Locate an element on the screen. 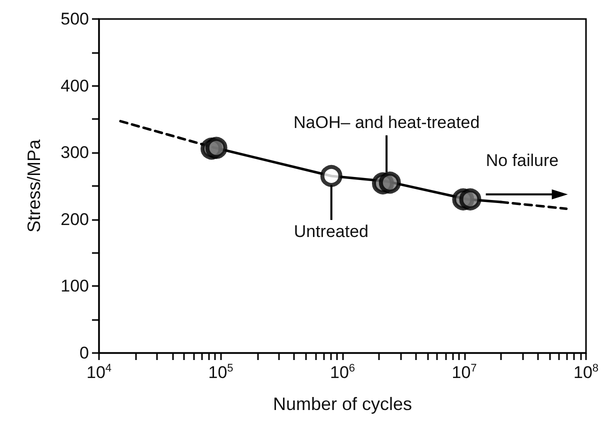  y-tick-label: 400 is located at coordinates (74, 86).